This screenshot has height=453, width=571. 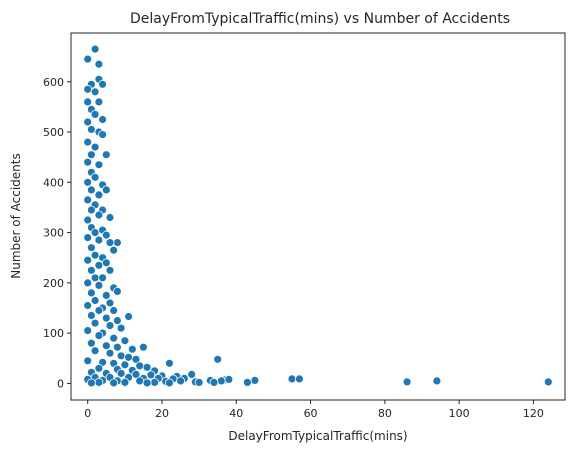 I want to click on x-tick-label-100: 100, so click(x=459, y=413).